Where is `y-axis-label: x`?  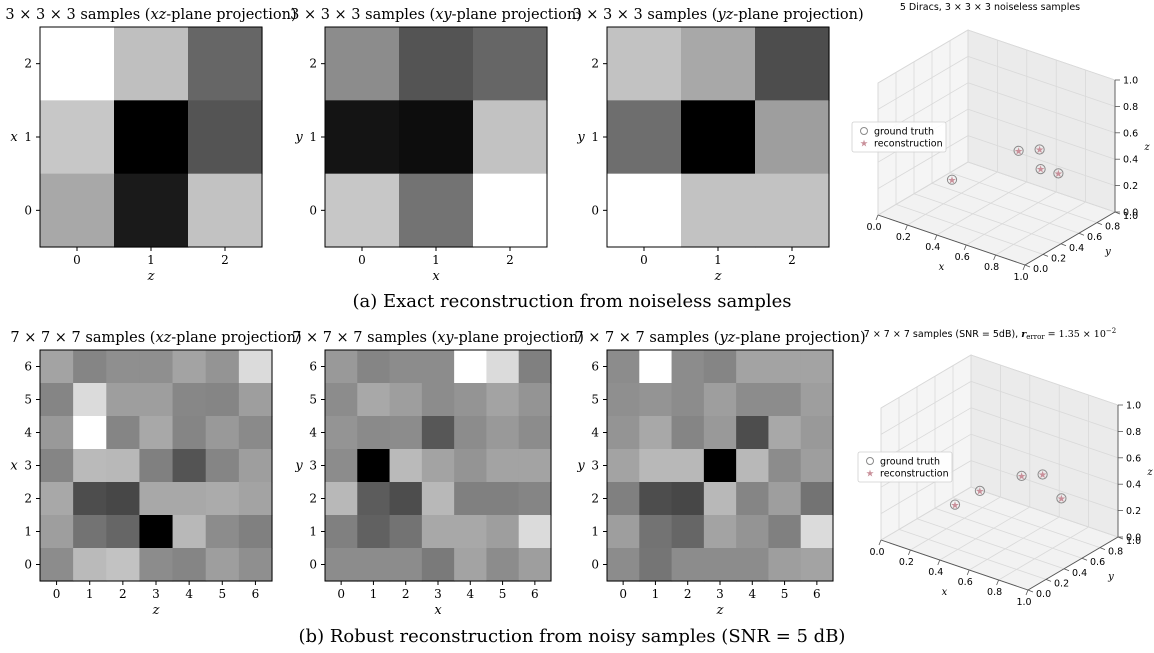 y-axis-label: x is located at coordinates (14, 137).